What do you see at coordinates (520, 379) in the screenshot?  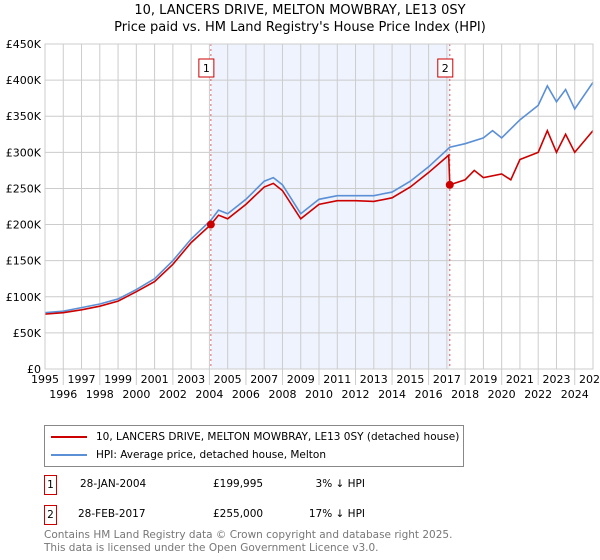 I see `x-tick-label: 2021` at bounding box center [520, 379].